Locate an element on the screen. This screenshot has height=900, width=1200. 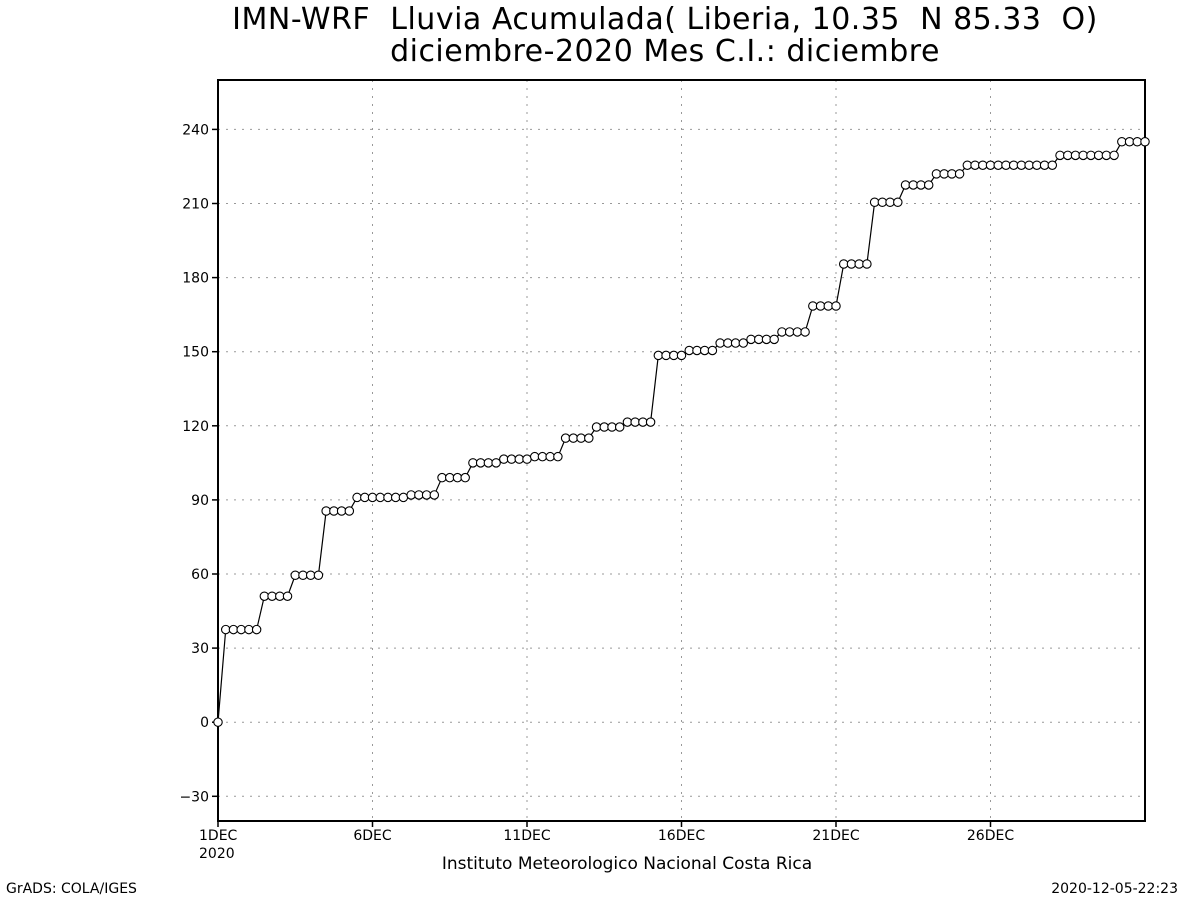
y-tick-label: 180 is located at coordinates (195, 279).